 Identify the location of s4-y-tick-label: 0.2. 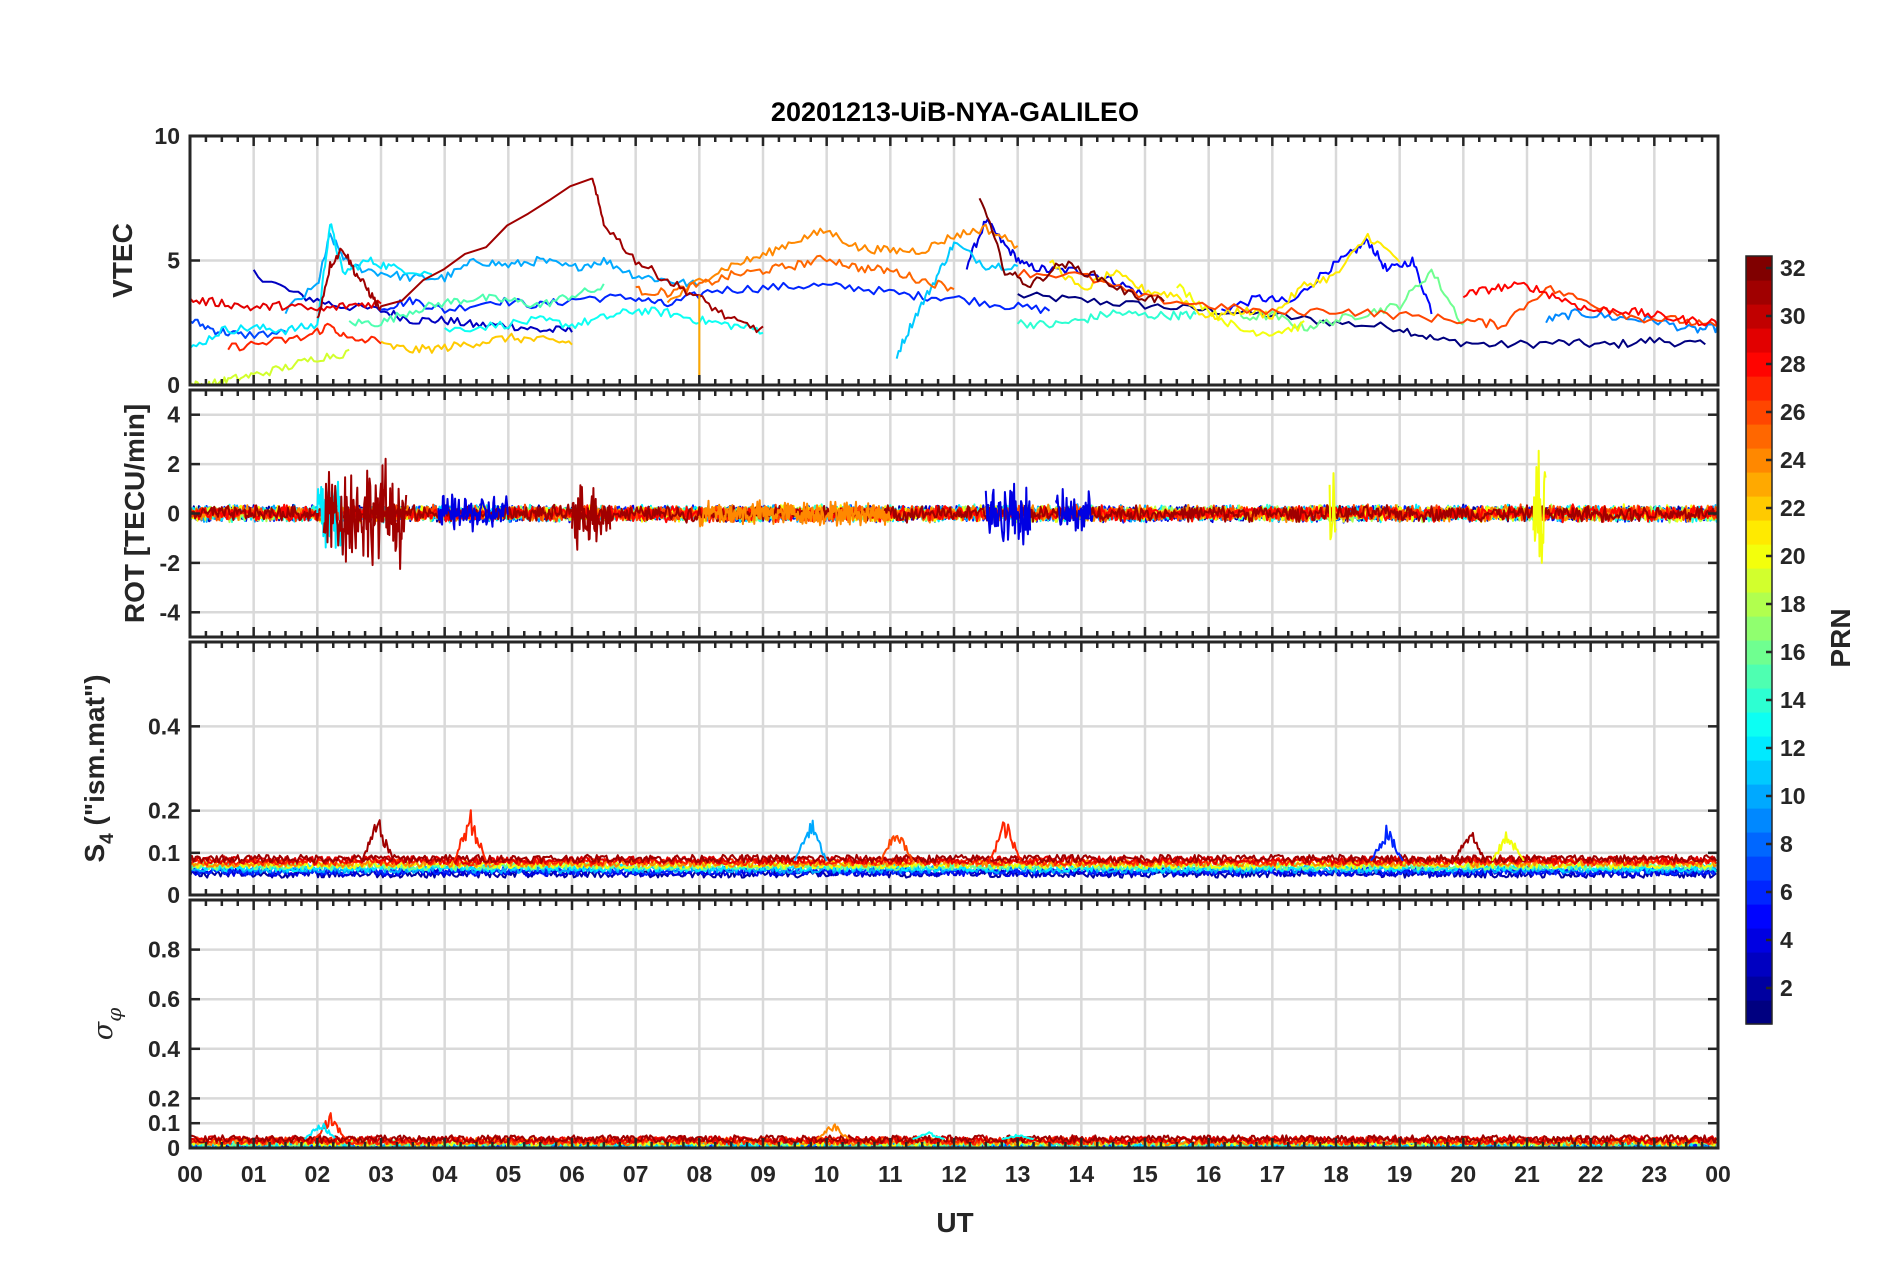
(164, 811).